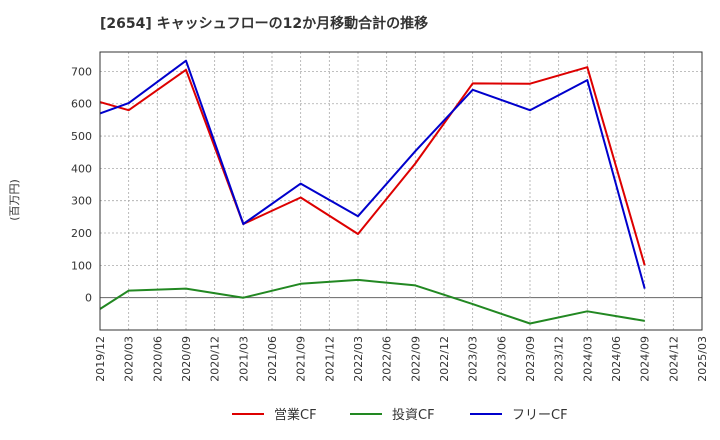 Image resolution: width=720 pixels, height=440 pixels. Describe the element at coordinates (645, 359) in the screenshot. I see `x-tick-2024/09: 2024/09` at that location.